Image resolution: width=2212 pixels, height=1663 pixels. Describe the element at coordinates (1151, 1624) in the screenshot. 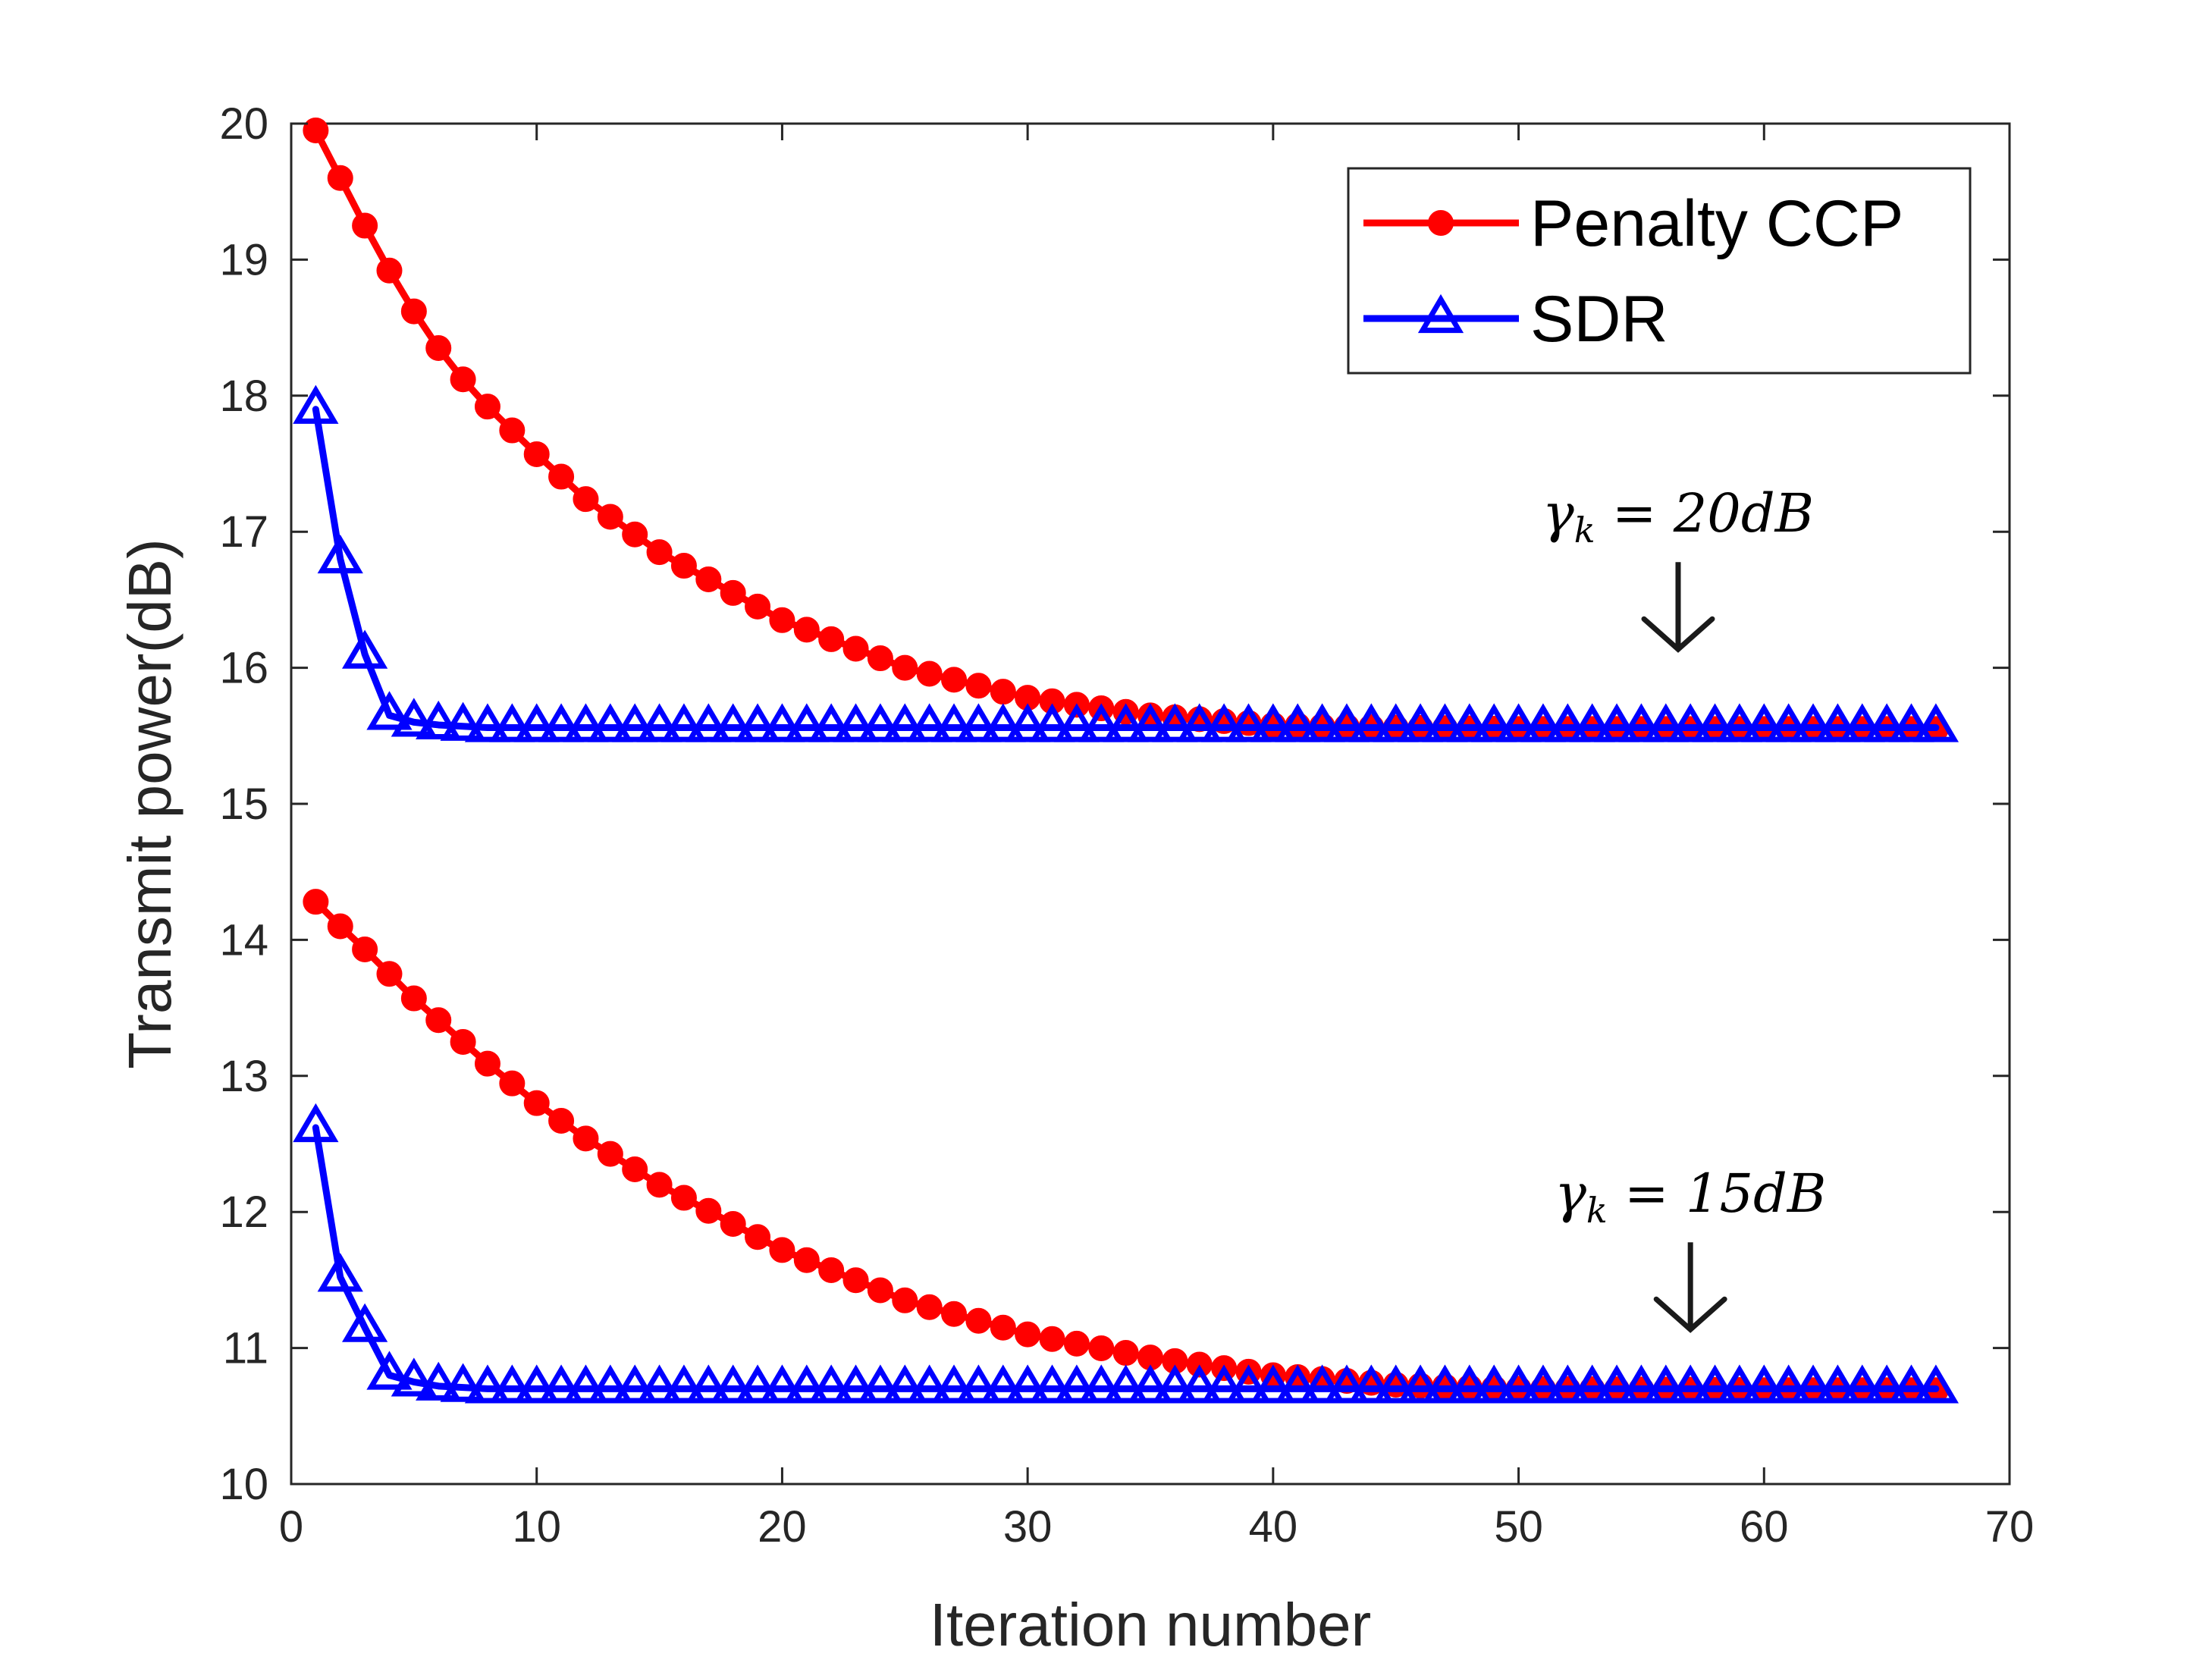

I see `x-axis-title: Iteration number` at that location.